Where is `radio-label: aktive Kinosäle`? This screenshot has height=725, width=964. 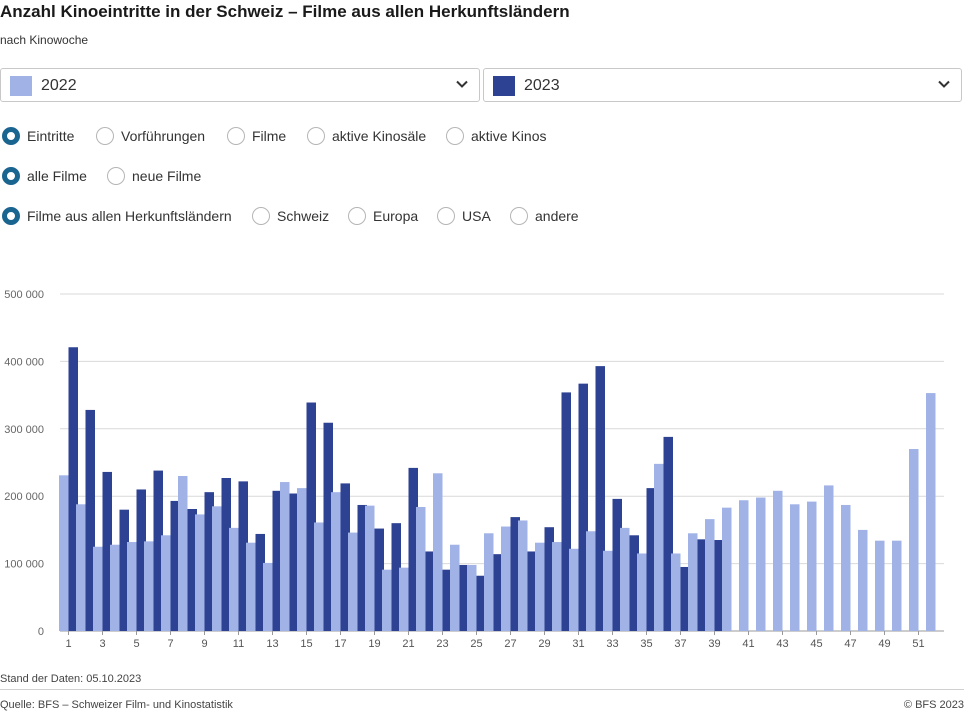
radio-label: aktive Kinosäle is located at coordinates (379, 136).